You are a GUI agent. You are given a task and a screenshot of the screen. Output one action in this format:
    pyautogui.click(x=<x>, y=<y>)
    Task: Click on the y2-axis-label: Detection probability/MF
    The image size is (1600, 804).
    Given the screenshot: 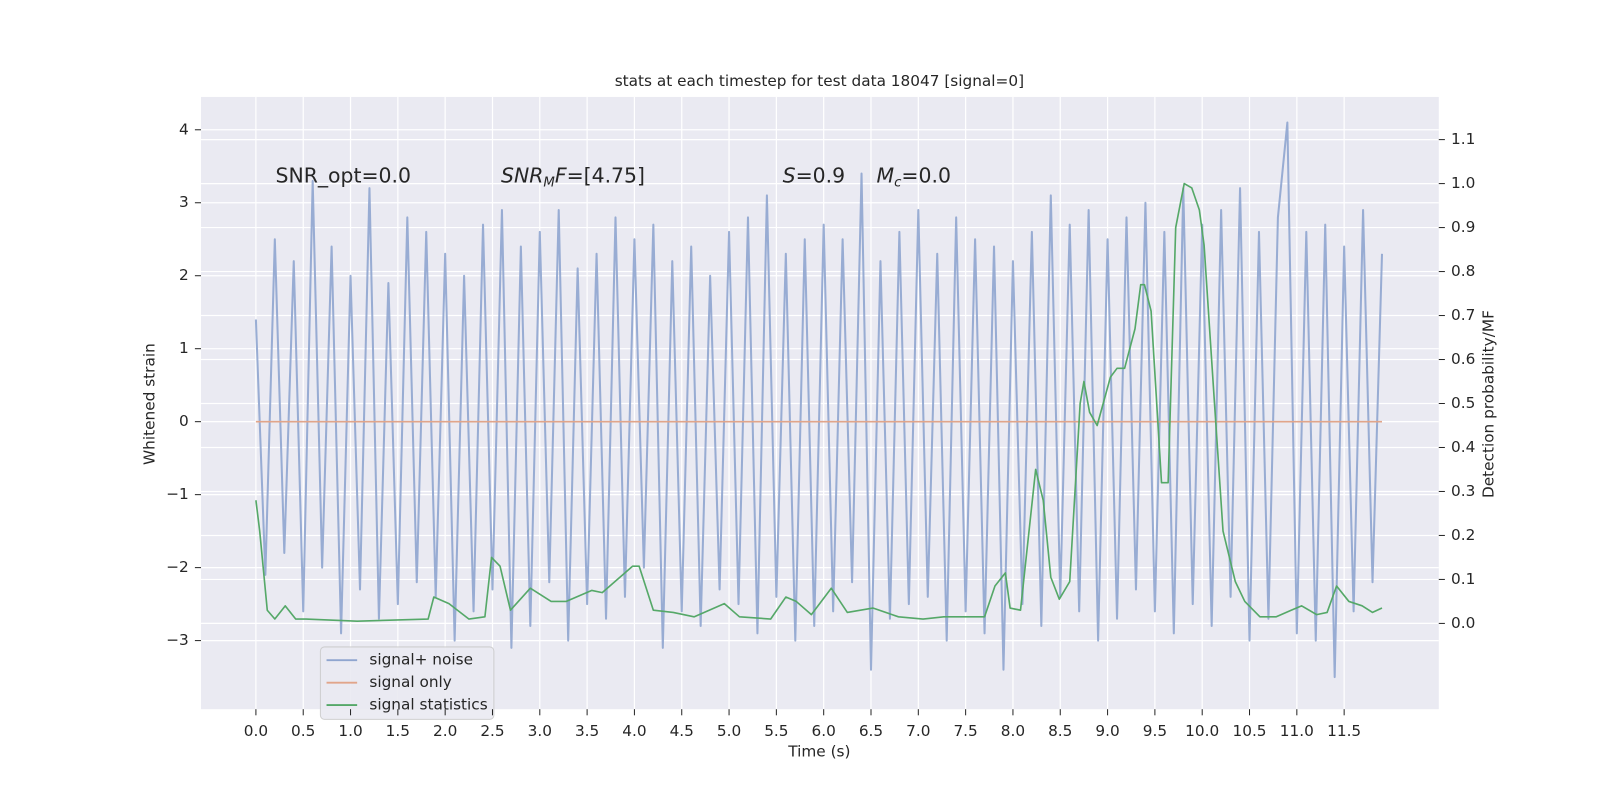 What is the action you would take?
    pyautogui.click(x=1488, y=404)
    